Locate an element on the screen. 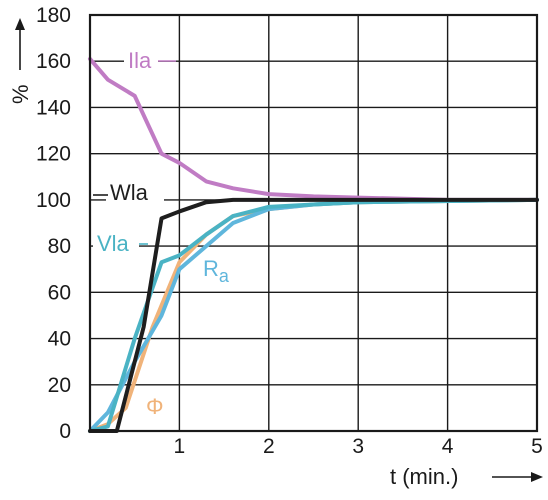 This screenshot has width=548, height=500. x-tick-label: 4 is located at coordinates (448, 446).